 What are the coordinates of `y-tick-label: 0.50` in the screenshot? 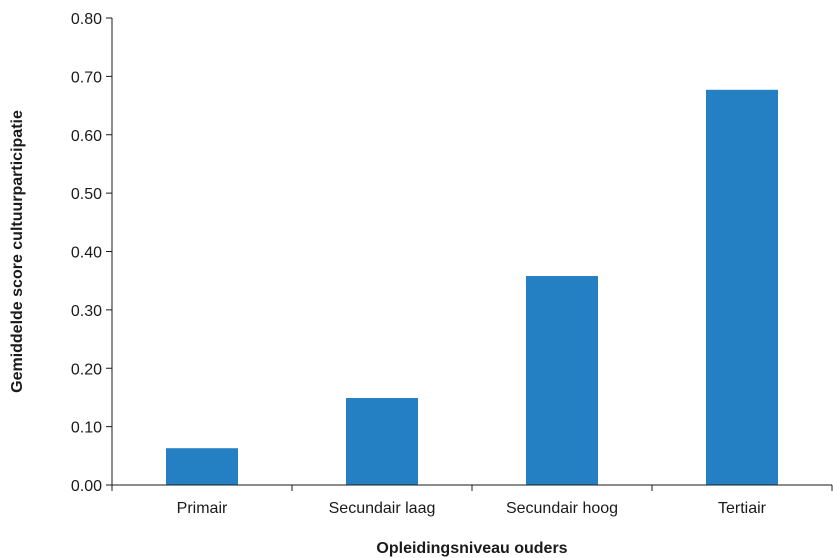 It's located at (86, 194).